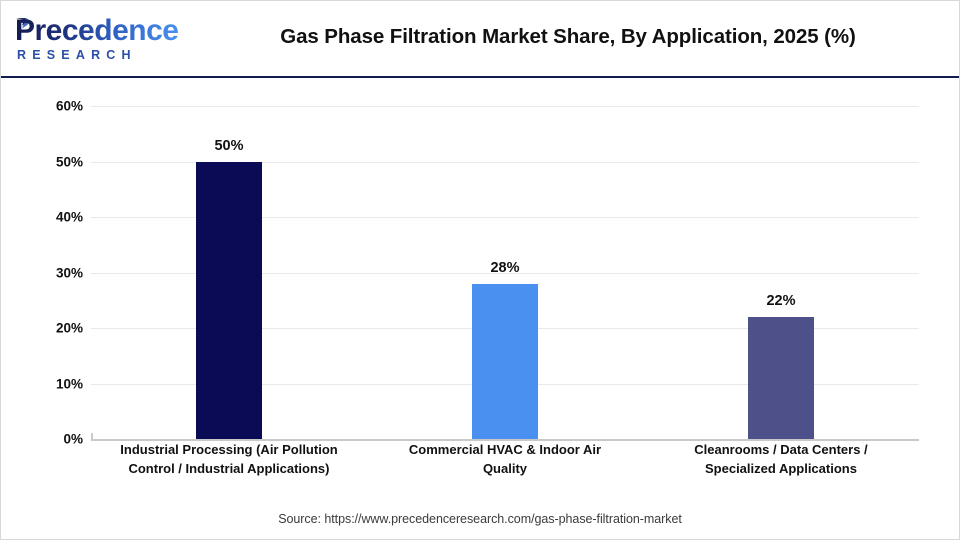 The image size is (960, 540). I want to click on x-axis-category-label-line: Specialized Applications, so click(781, 468).